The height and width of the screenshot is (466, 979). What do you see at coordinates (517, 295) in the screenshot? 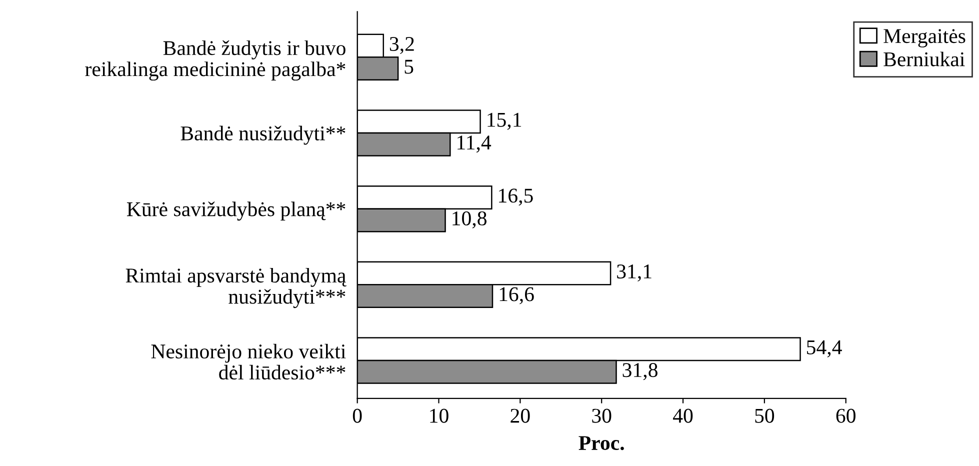
I see `data-label: 16,6` at bounding box center [517, 295].